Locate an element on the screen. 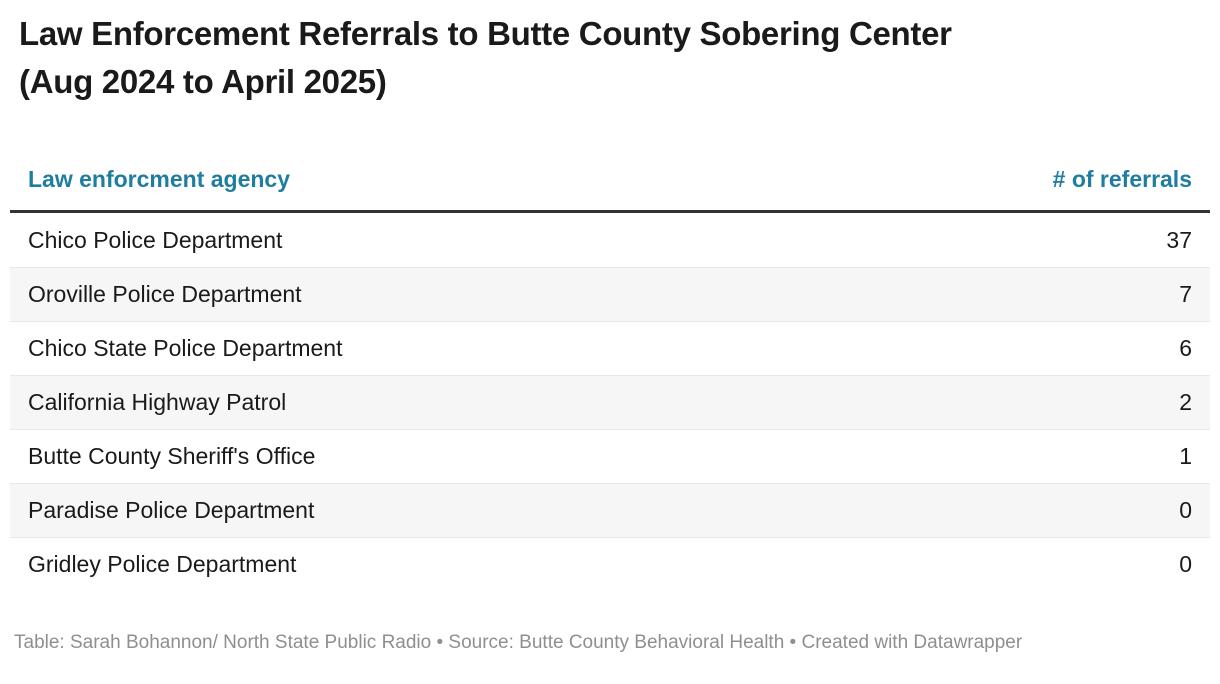 This screenshot has height=684, width=1220. table-row: California Highway Patrol 2 is located at coordinates (610, 402).